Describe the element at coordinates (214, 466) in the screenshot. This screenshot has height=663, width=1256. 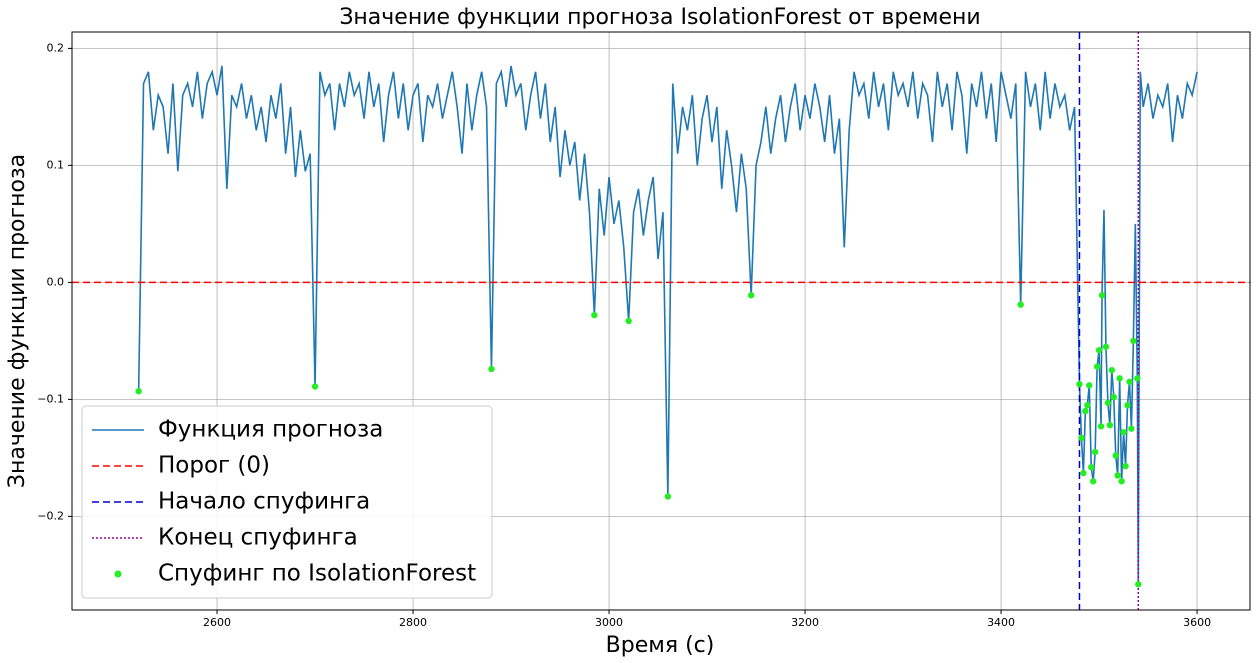
I see `legend-label: Порог (0)` at that location.